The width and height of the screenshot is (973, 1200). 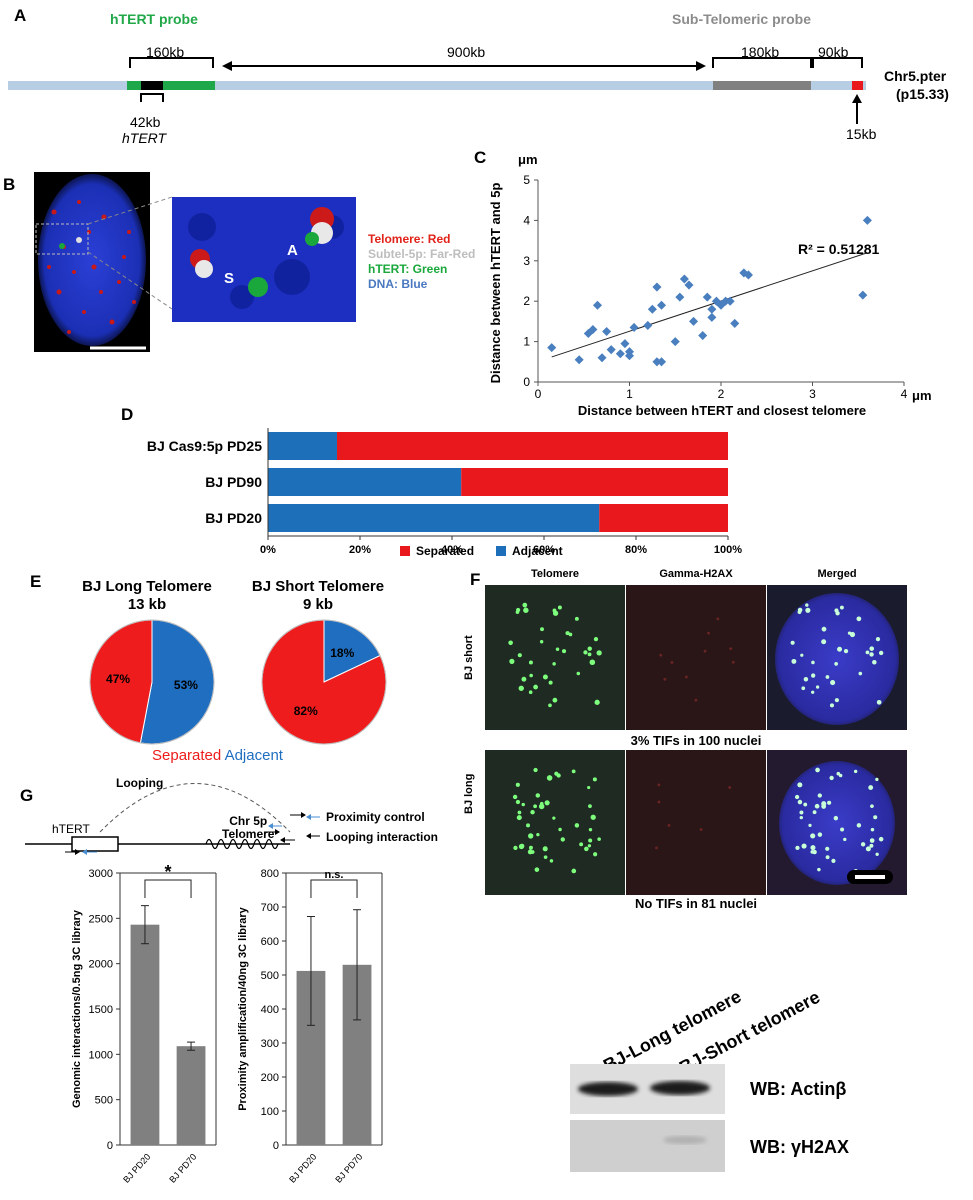 What do you see at coordinates (204, 446) in the screenshot?
I see `d-category-label: BJ Cas9:5p PD25` at bounding box center [204, 446].